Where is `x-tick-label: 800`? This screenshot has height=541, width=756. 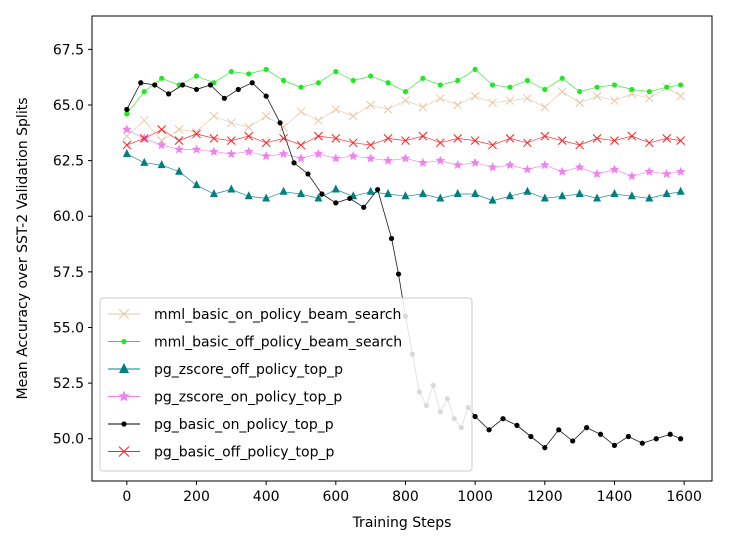
x-tick-label: 800 is located at coordinates (405, 497).